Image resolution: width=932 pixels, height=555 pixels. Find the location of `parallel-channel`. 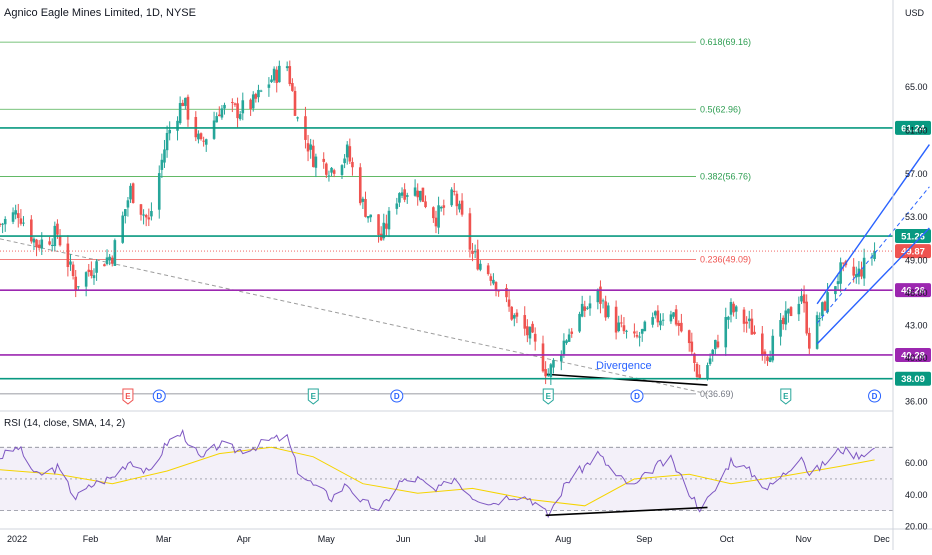

parallel-channel is located at coordinates (873, 244).